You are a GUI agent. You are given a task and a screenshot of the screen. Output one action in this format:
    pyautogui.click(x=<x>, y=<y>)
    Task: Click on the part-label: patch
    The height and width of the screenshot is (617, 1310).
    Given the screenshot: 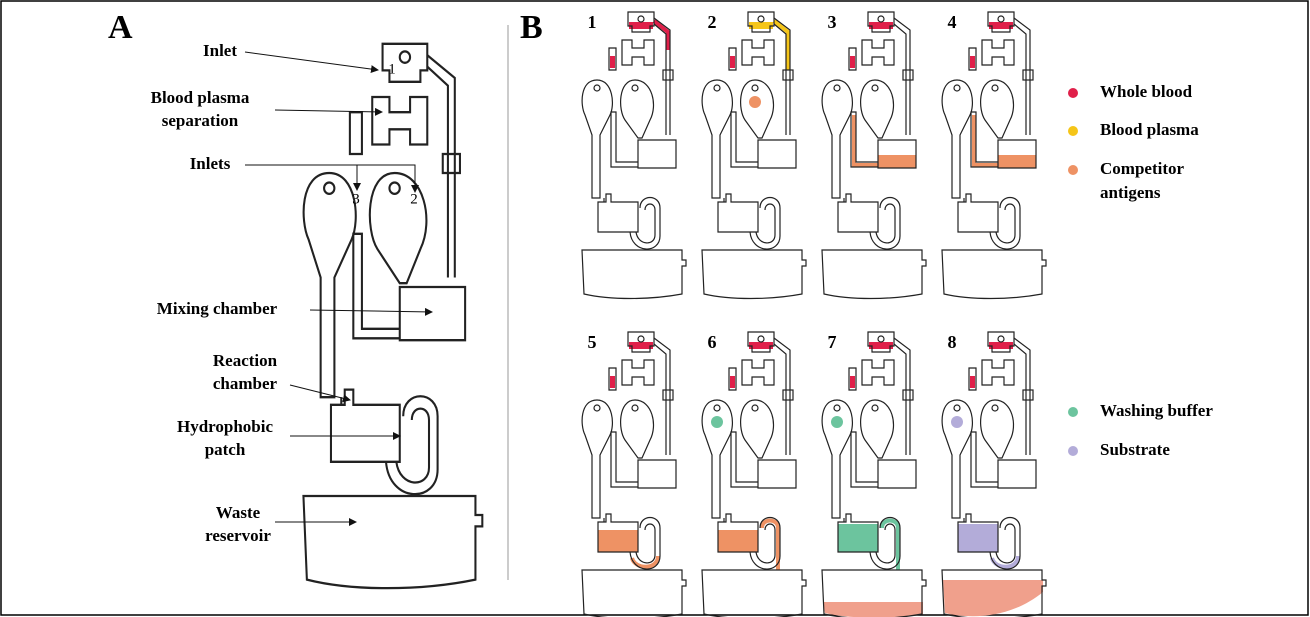 What is the action you would take?
    pyautogui.click(x=225, y=449)
    